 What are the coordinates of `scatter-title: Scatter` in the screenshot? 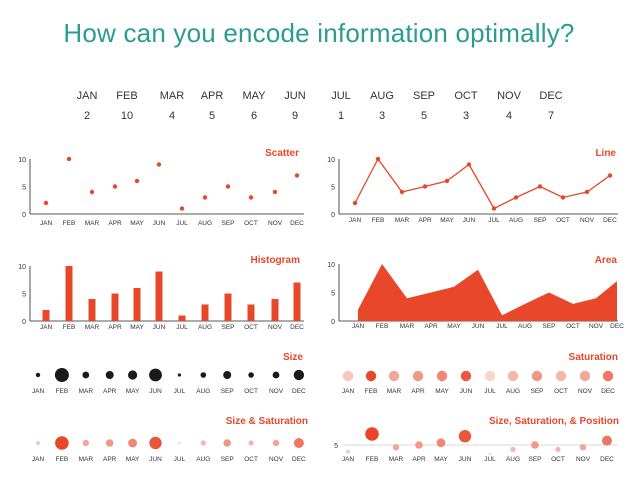 It's located at (282, 153).